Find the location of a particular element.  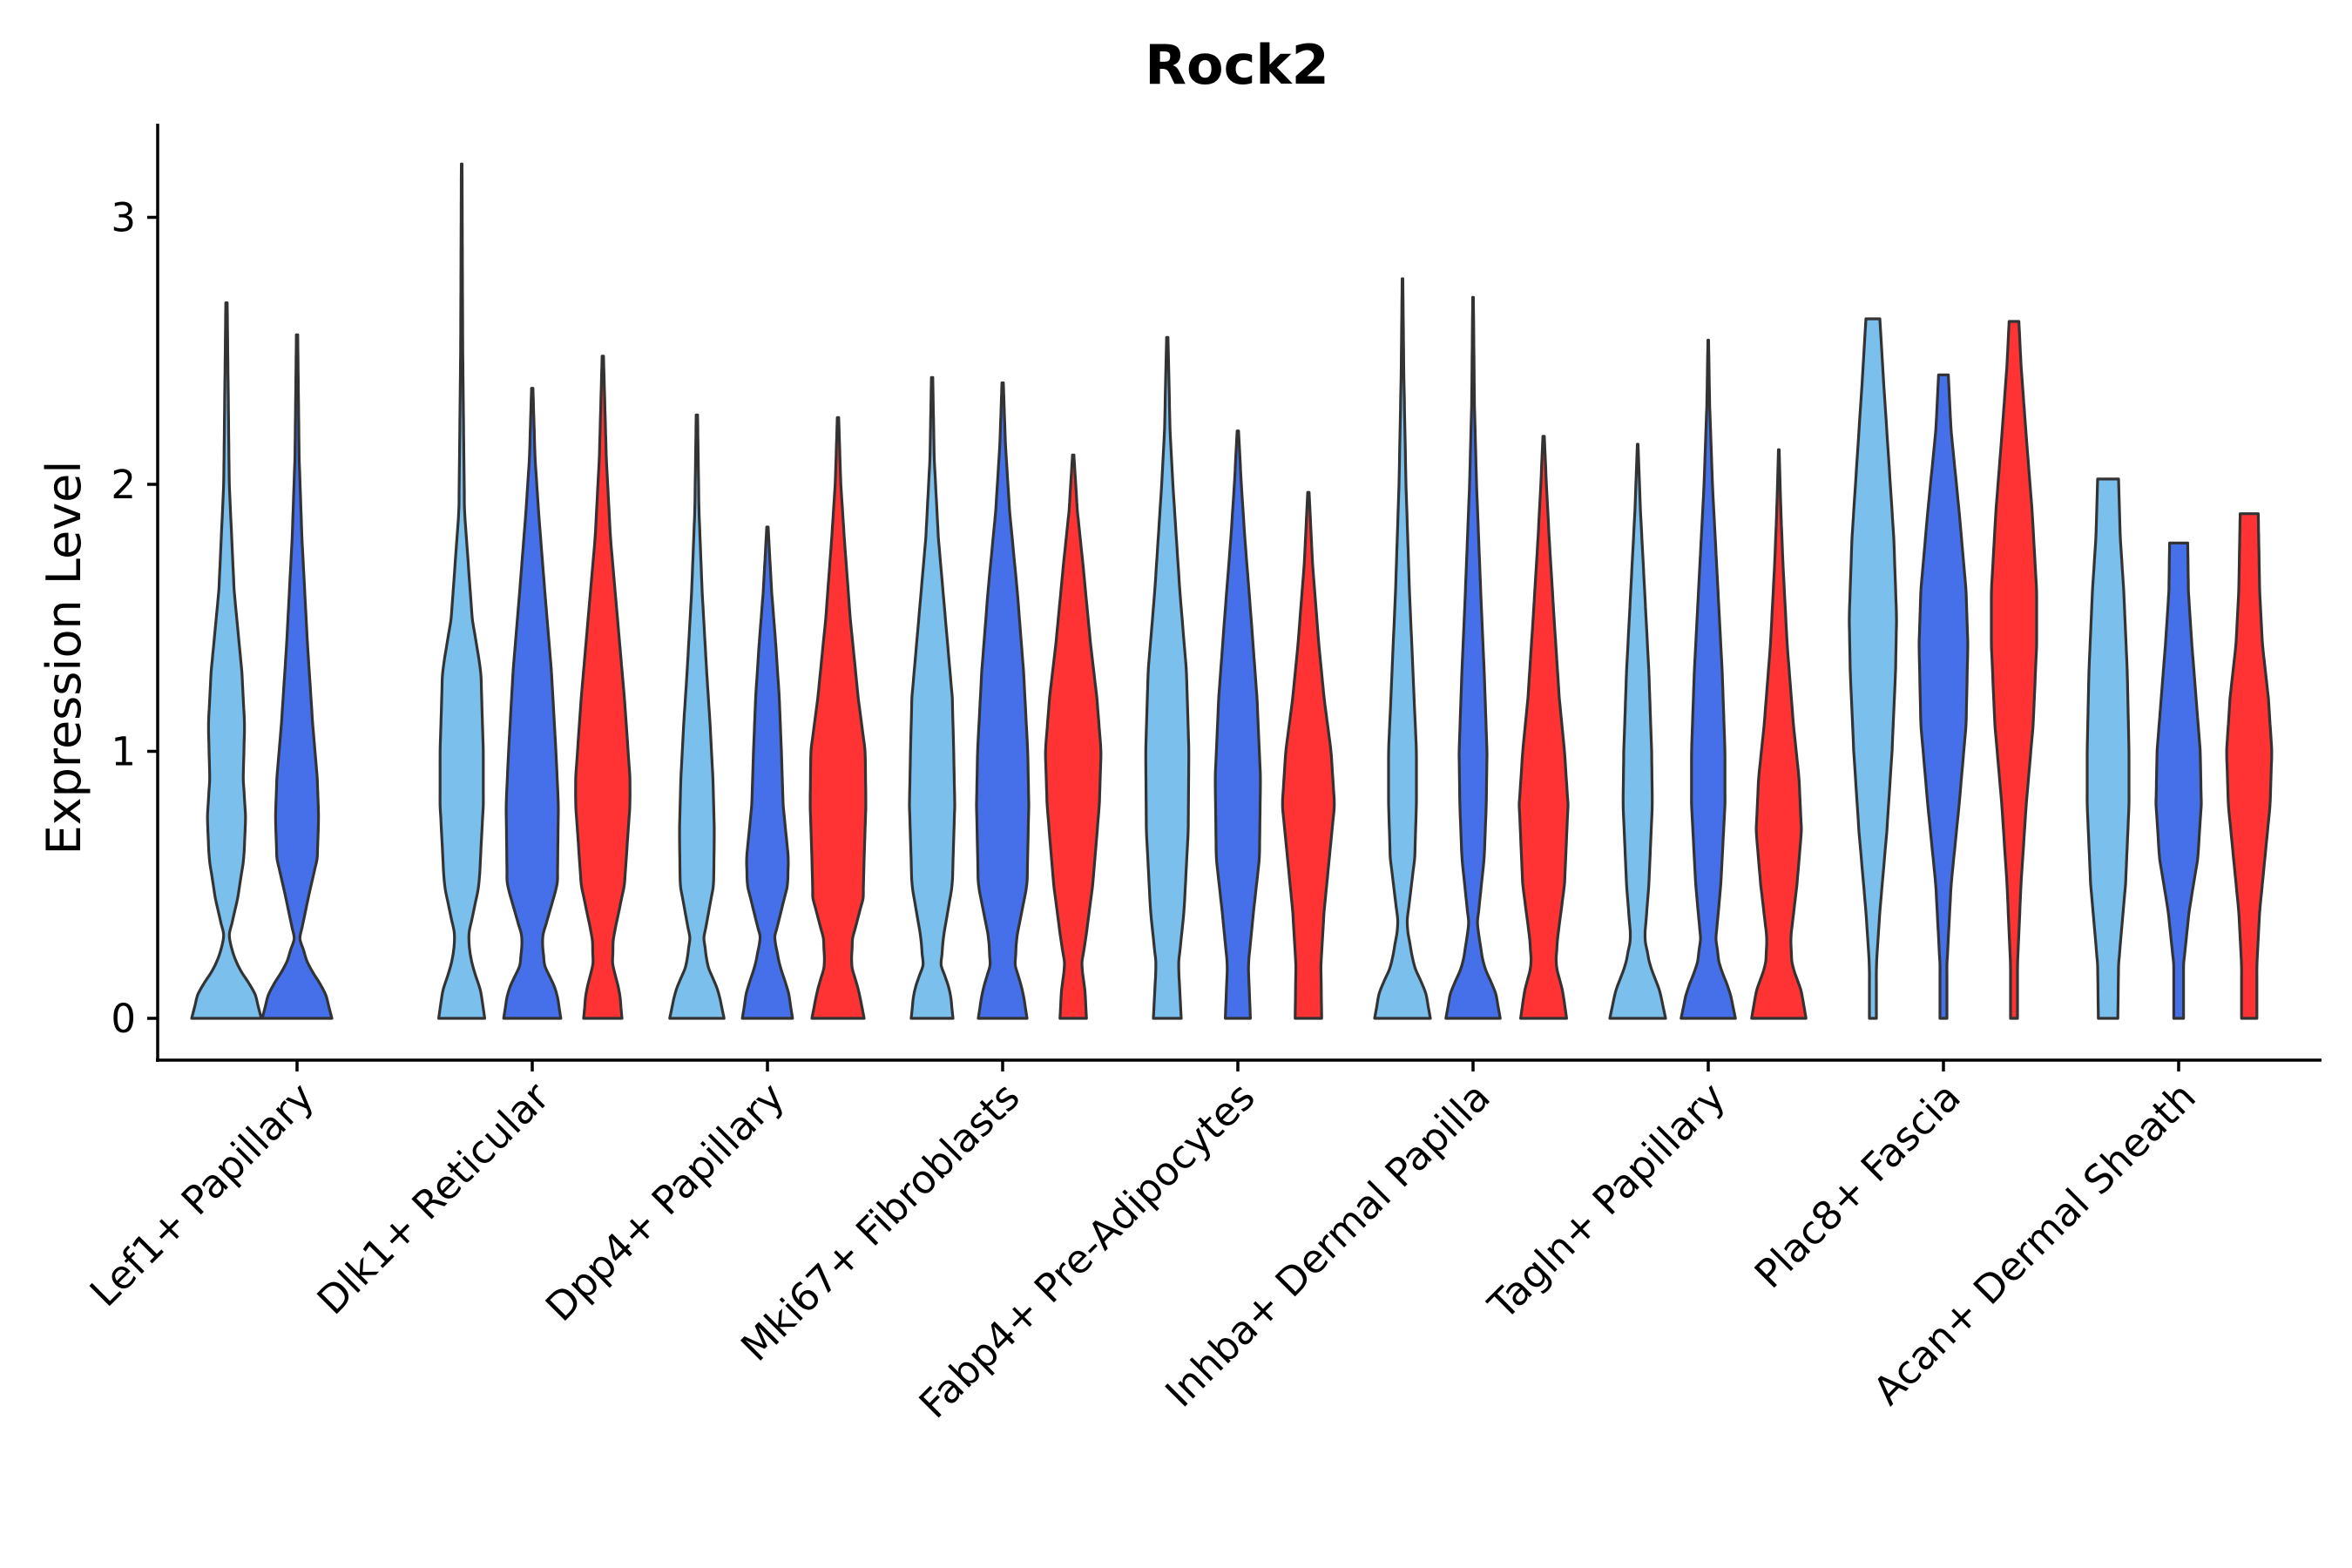

x-tick-label: Plac8+ Fascia is located at coordinates (1858, 1185).